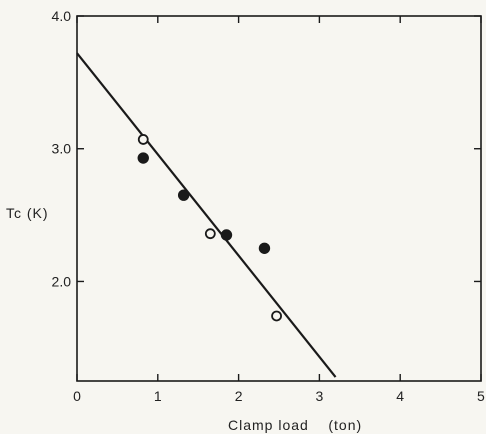  I want to click on x-tick-label: 1, so click(158, 396).